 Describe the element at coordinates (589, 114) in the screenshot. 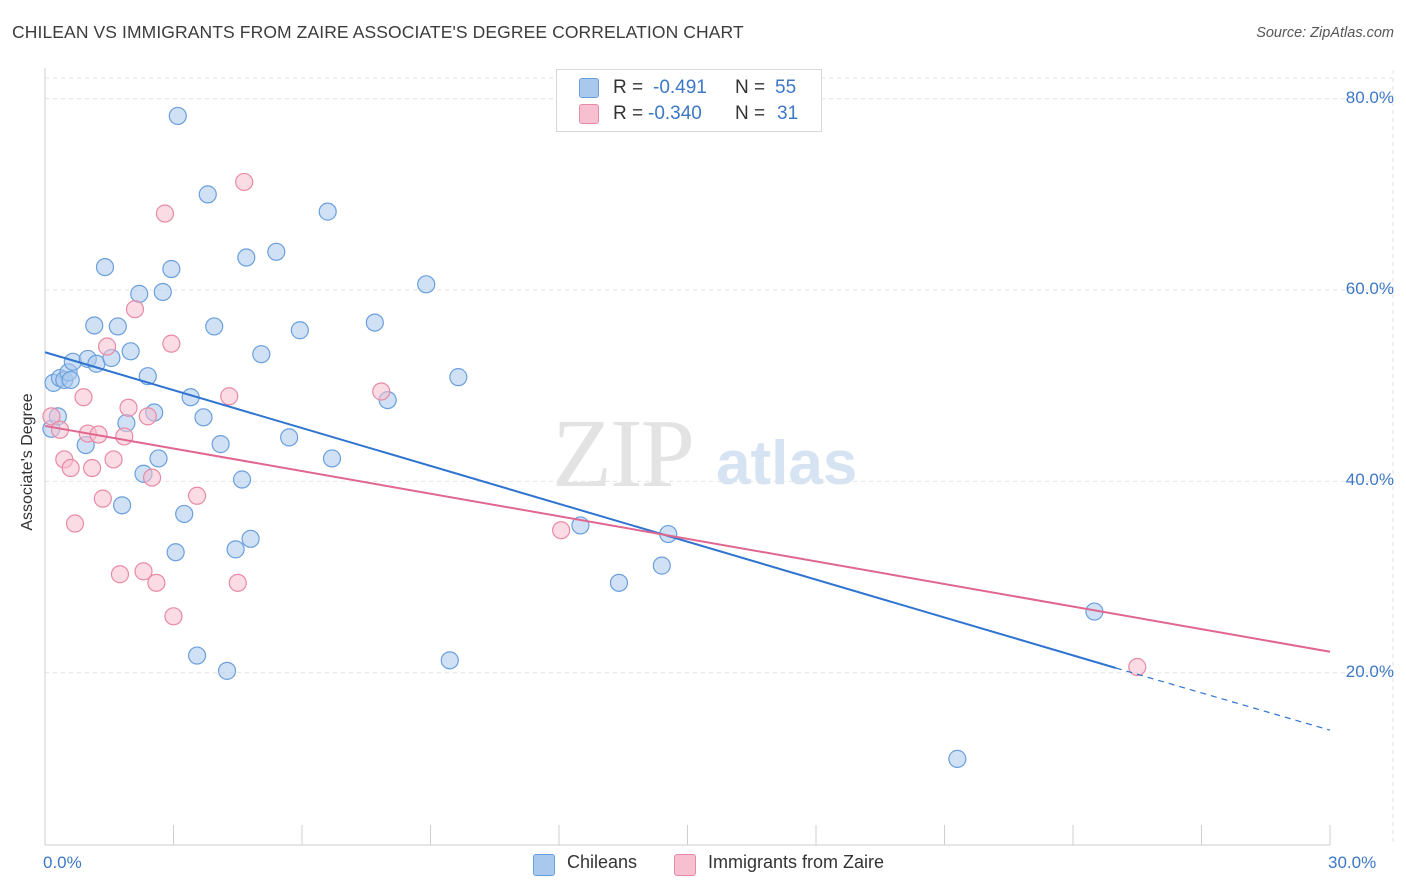

I see `legend-swatch-pink` at that location.